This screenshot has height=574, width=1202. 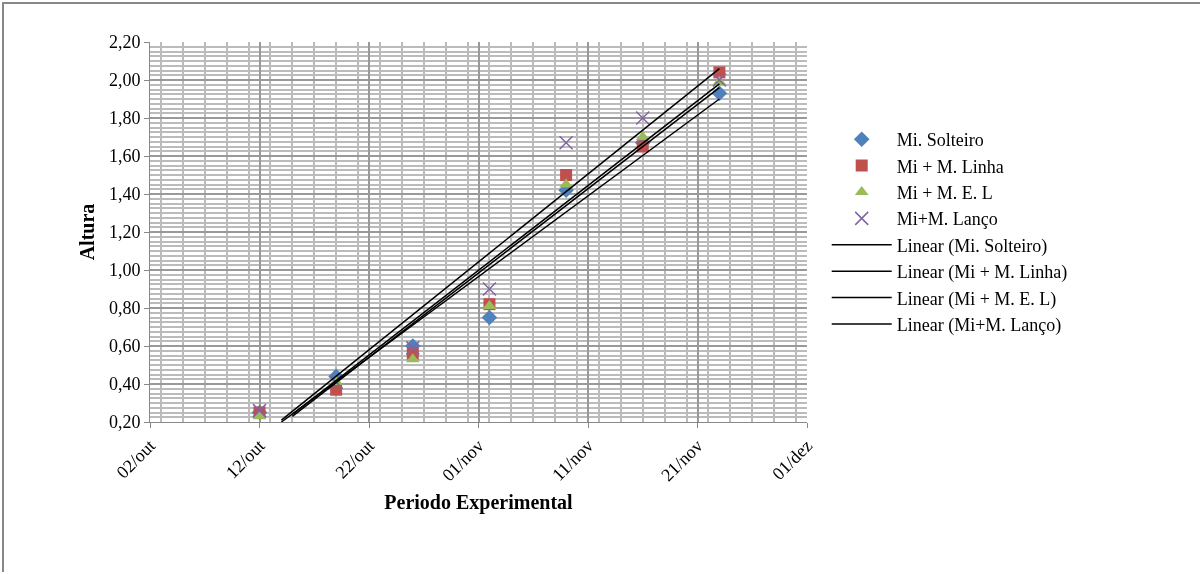 I want to click on legend-label: Linear (Mi. Solteiro), so click(x=972, y=246).